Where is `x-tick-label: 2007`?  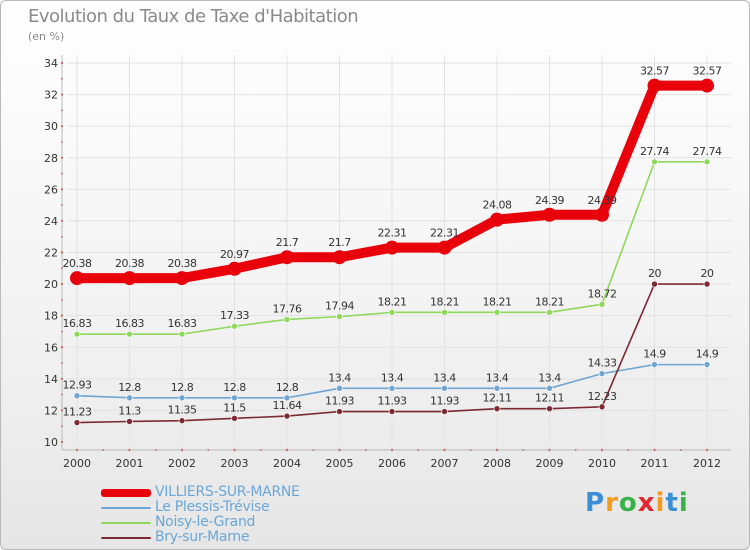
x-tick-label: 2007 is located at coordinates (445, 463).